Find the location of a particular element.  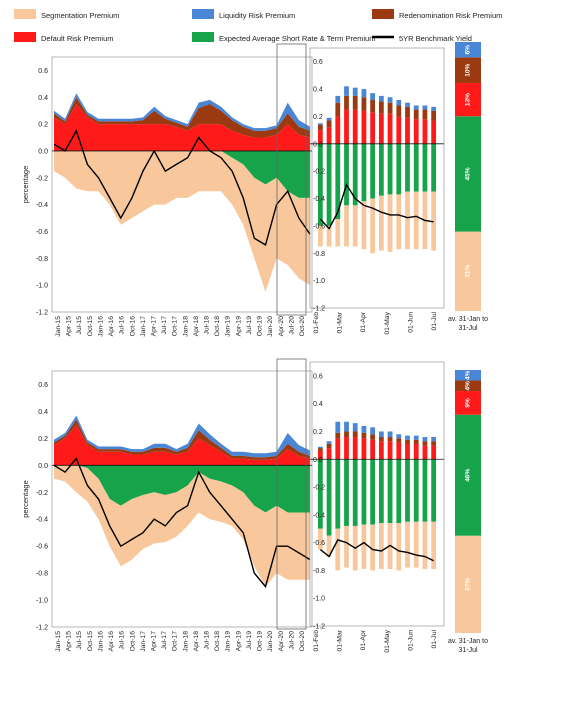

share-segment-segmentation-premium is located at coordinates (468, 584).